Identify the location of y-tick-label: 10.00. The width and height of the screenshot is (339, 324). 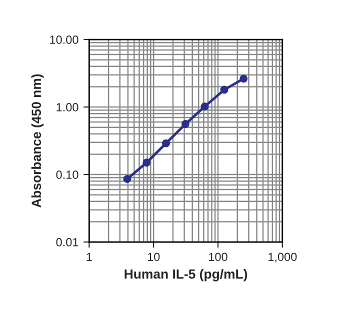
(64, 40).